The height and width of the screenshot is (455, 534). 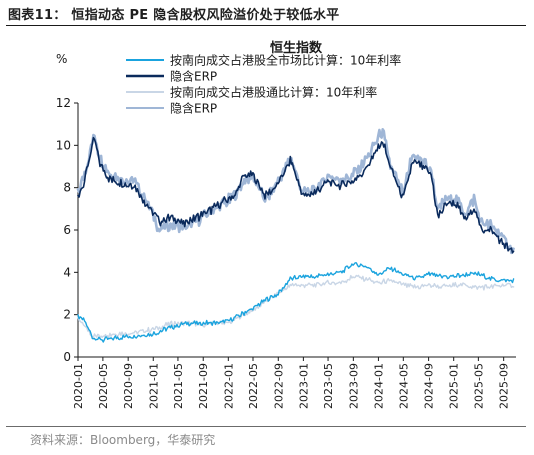 What do you see at coordinates (478, 386) in the screenshot?
I see `x-tick-label: 2025-05` at bounding box center [478, 386].